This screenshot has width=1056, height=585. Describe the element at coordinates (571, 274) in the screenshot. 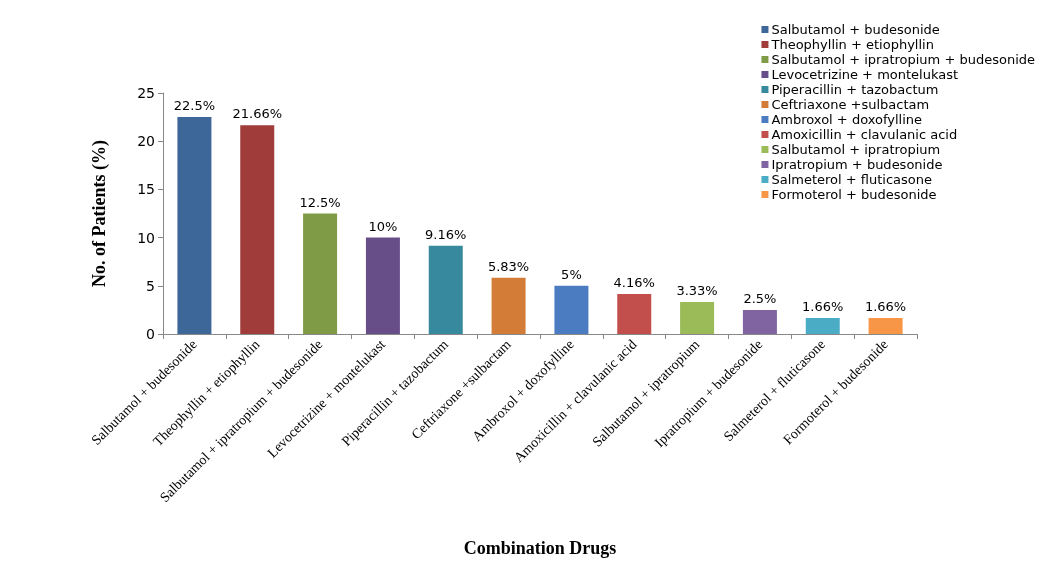

I see `data-label: 5%` at that location.